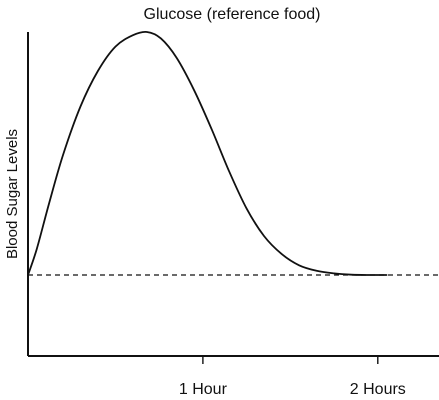  Describe the element at coordinates (378, 389) in the screenshot. I see `x-tick-label-2: 2 Hours` at that location.